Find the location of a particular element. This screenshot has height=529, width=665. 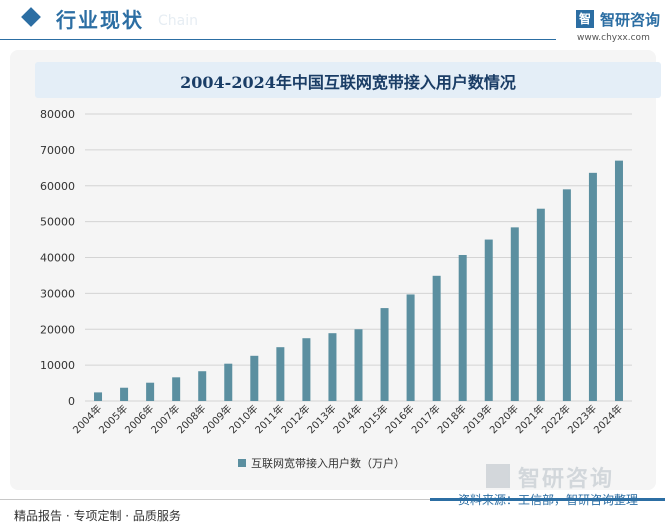

logo-name: 智研咨询 is located at coordinates (630, 20).